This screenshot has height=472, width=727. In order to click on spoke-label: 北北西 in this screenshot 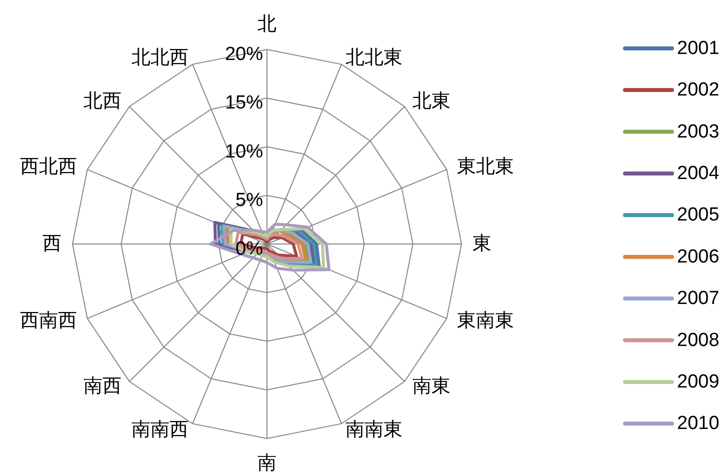, I will do `click(159, 57)`.